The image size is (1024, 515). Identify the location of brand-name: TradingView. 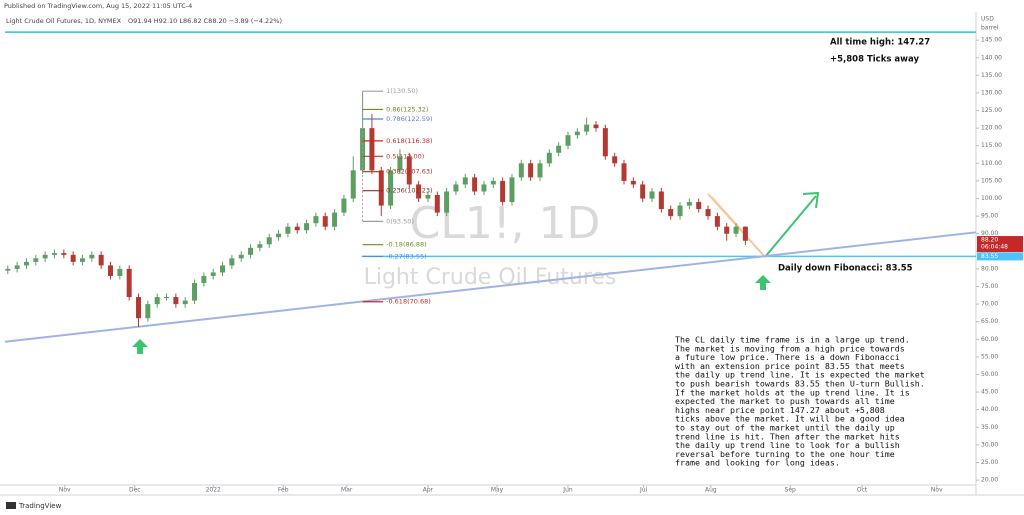
(40, 506).